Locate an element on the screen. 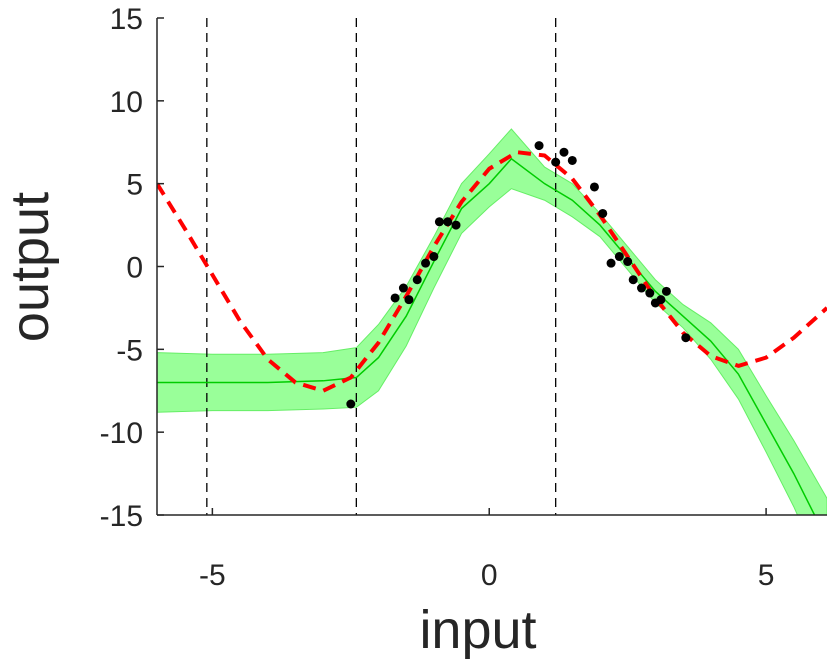  x-axis-label: input is located at coordinates (477, 630).